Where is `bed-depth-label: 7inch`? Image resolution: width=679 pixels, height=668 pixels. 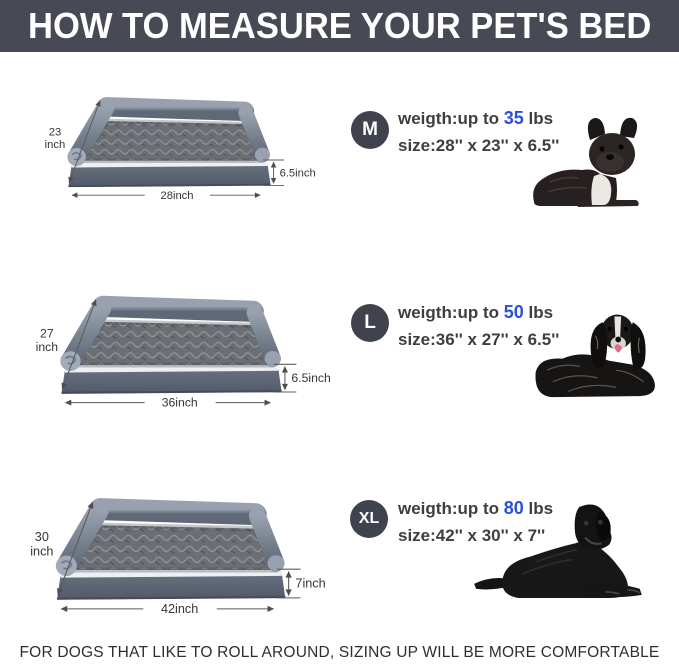
bed-depth-label: 7inch is located at coordinates (310, 584).